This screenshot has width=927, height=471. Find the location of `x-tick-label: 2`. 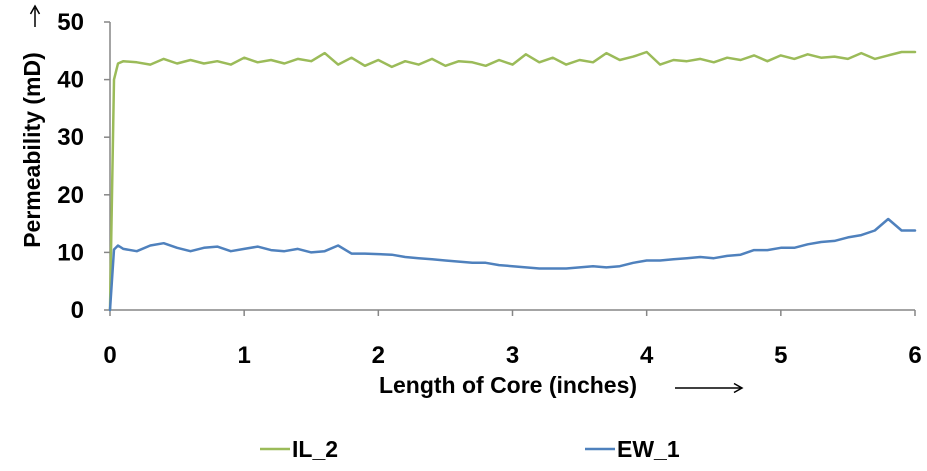

x-tick-label: 2 is located at coordinates (378, 355).